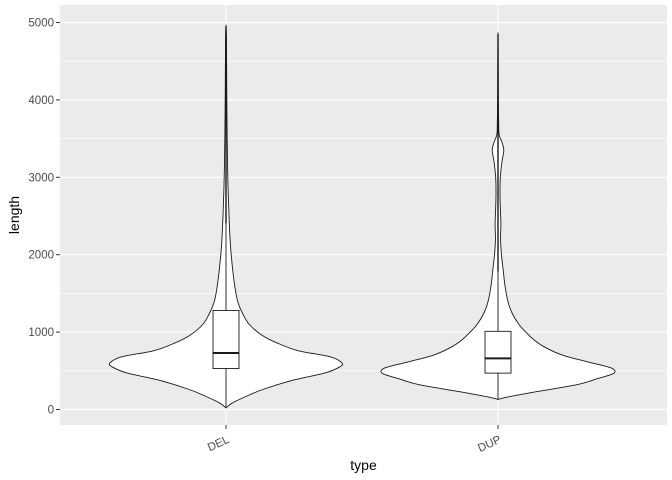 The image size is (672, 480). What do you see at coordinates (14, 215) in the screenshot?
I see `y-axis-title: length` at bounding box center [14, 215].